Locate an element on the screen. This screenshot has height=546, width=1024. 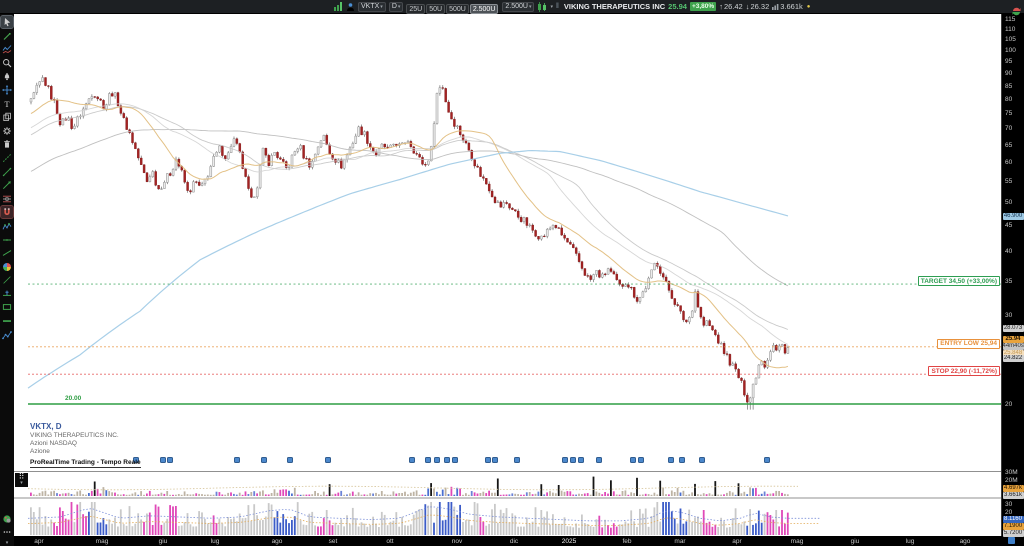
pencil-icon is located at coordinates (7, 36).